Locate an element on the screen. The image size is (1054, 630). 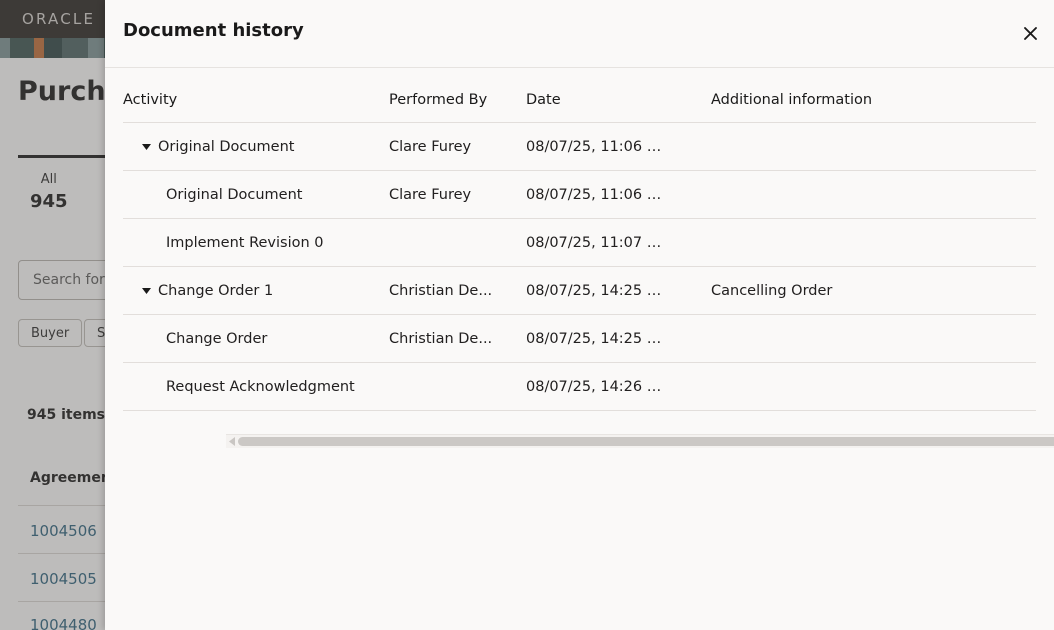
oracle-logo: ORACLE is located at coordinates (59, 19).